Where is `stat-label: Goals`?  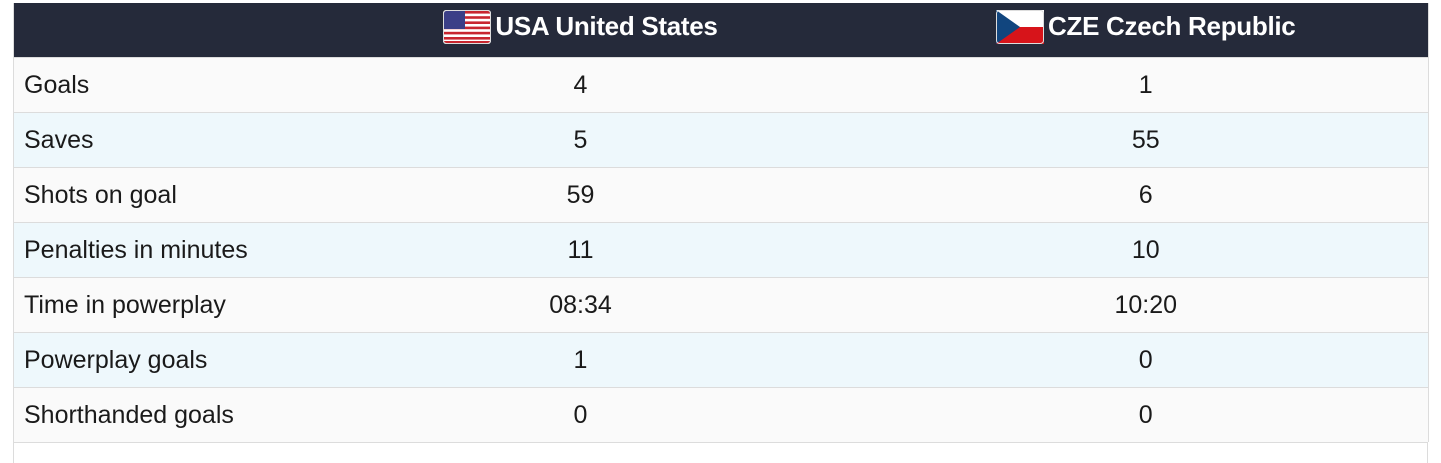
stat-label: Goals is located at coordinates (155, 85).